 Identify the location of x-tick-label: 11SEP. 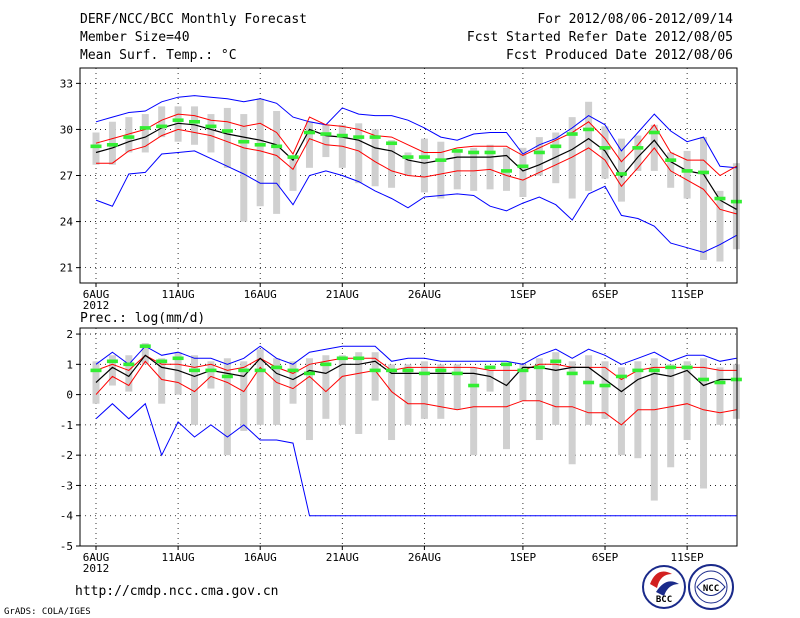
(687, 557).